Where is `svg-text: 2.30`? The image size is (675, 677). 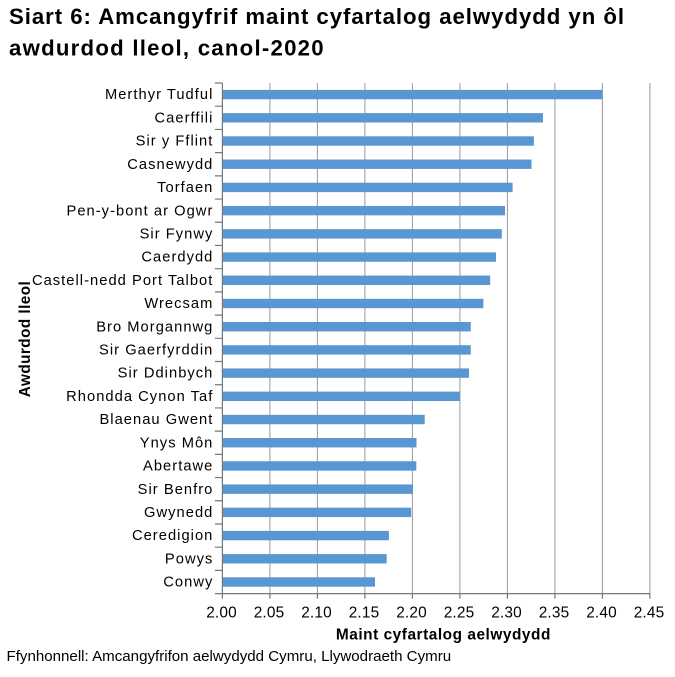
svg-text: 2.30 is located at coordinates (506, 612).